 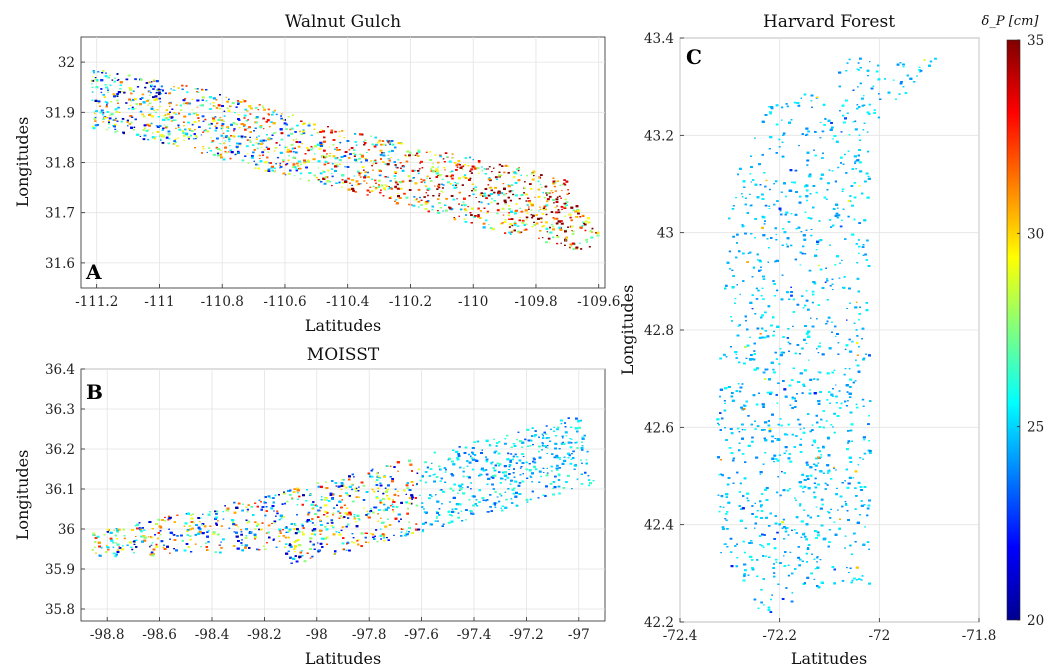 What do you see at coordinates (65, 163) in the screenshot?
I see `panel-a-yticks: 31.631.731.831.932` at bounding box center [65, 163].